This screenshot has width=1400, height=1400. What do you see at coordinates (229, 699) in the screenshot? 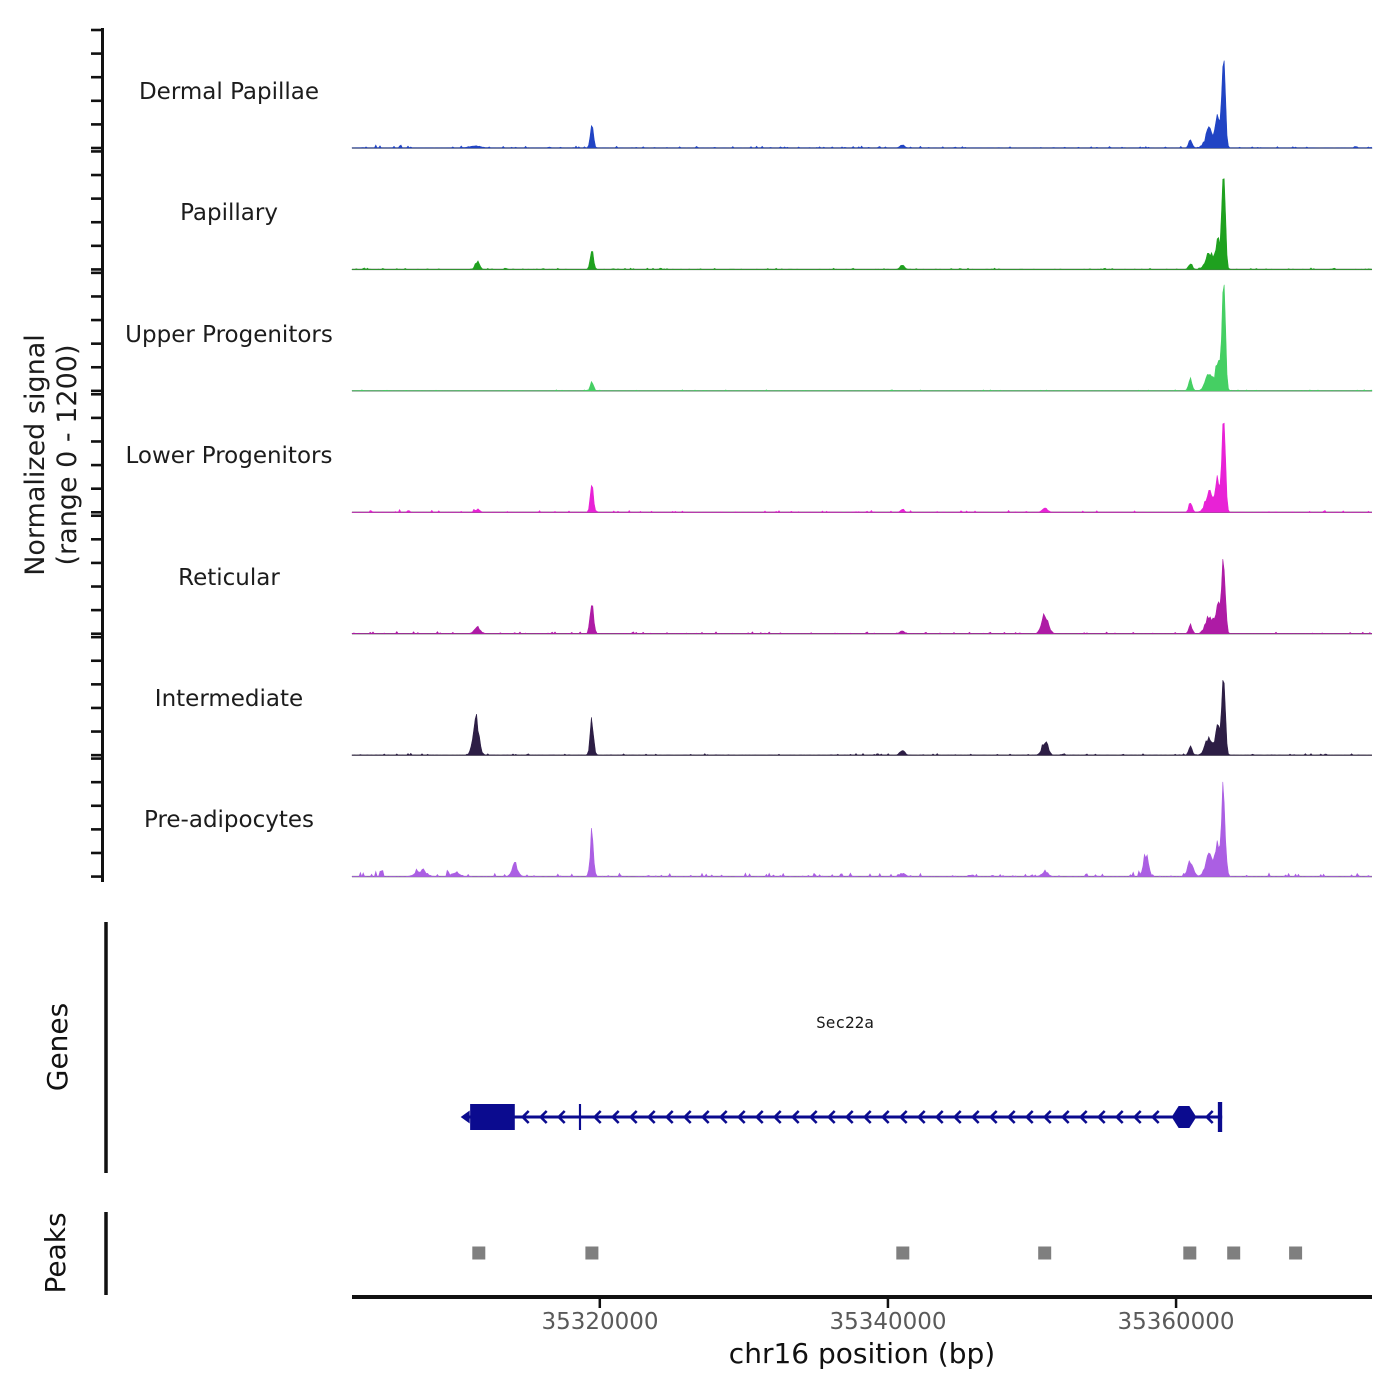
I see `track-label-intermediate: Intermediate` at bounding box center [229, 699].